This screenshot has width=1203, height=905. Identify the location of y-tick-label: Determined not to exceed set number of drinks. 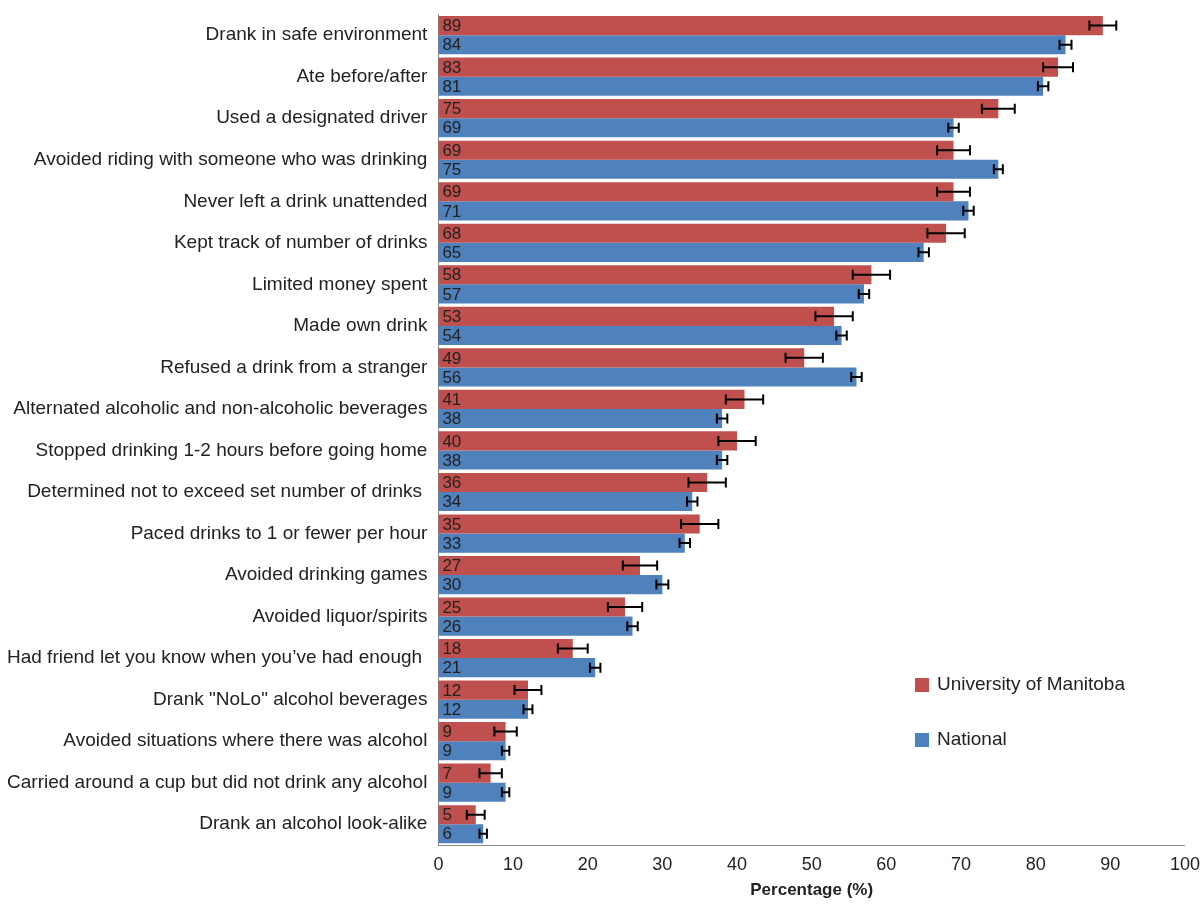
(227, 491).